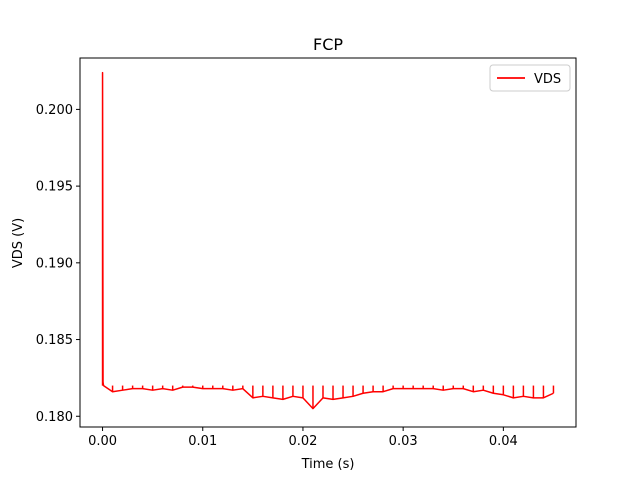  I want to click on x-axis-label: Time (s), so click(328, 464).